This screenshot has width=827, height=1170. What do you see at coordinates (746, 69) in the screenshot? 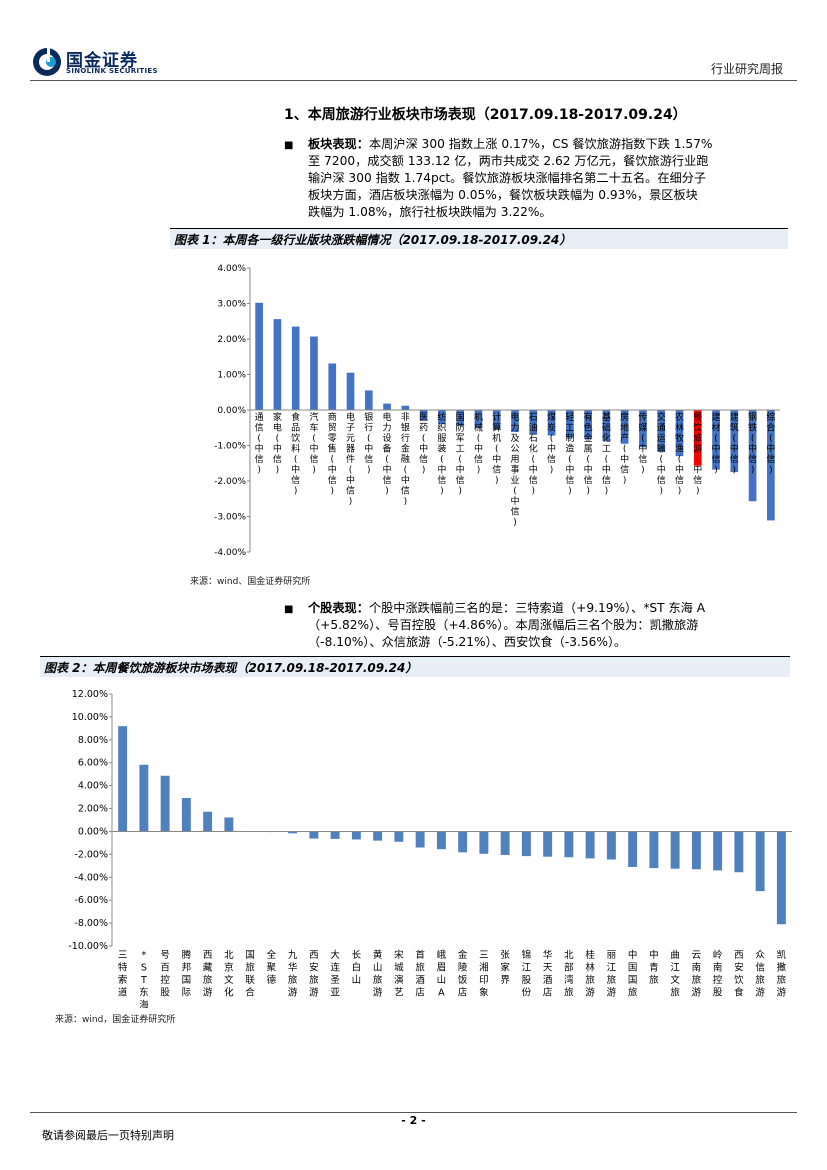
I see `report-type: 行业研究周报` at bounding box center [746, 69].